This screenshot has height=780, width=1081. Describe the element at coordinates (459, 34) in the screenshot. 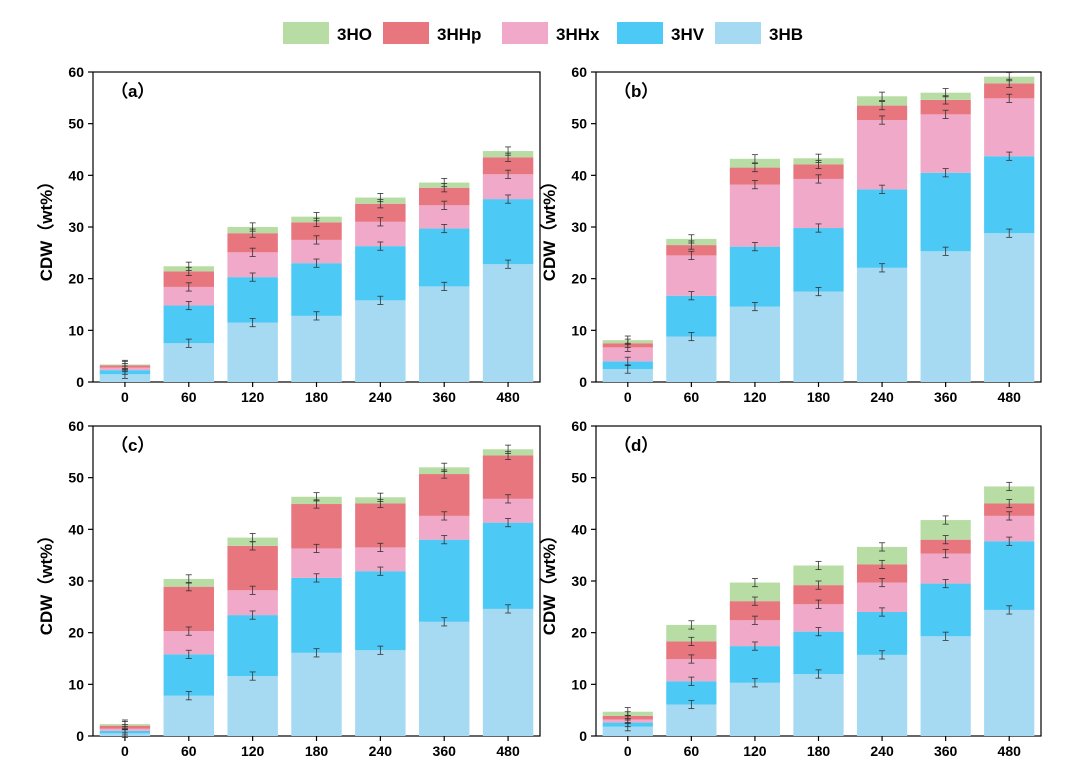

I see `legend-label-3hhp: 3HHp` at that location.